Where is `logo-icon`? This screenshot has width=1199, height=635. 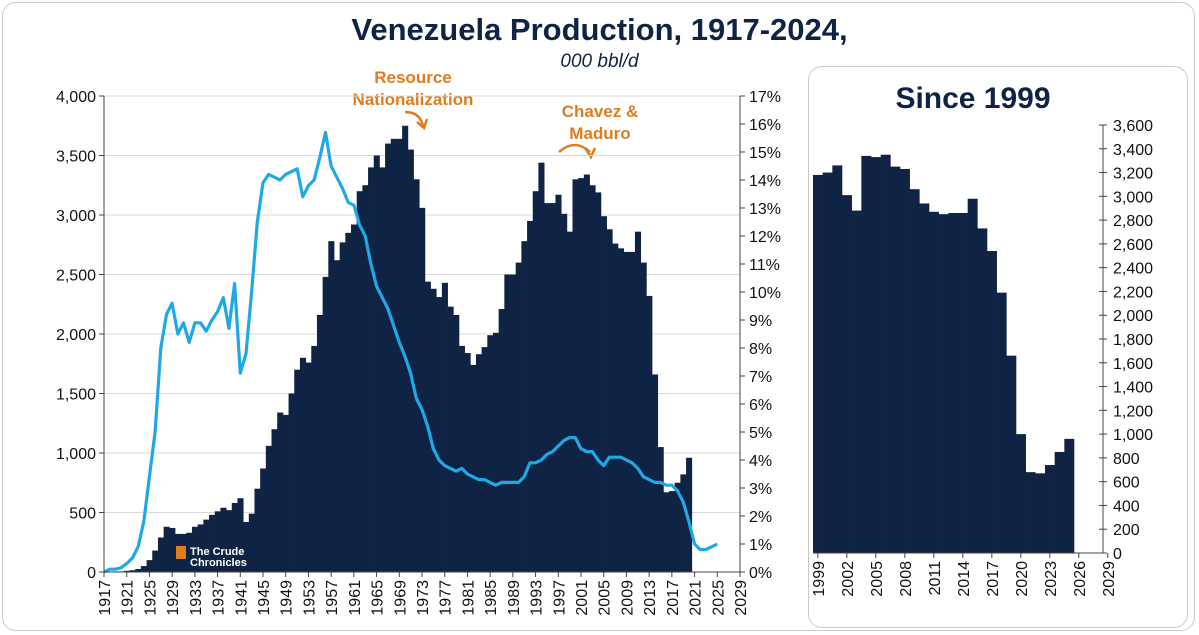
logo-icon is located at coordinates (181, 552).